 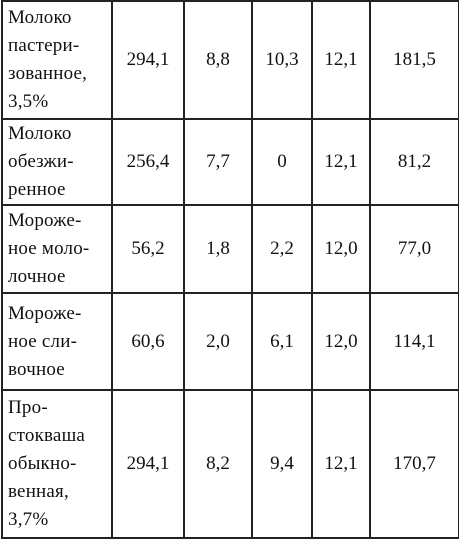 What do you see at coordinates (218, 162) in the screenshot?
I see `value-cell: 7,7` at bounding box center [218, 162].